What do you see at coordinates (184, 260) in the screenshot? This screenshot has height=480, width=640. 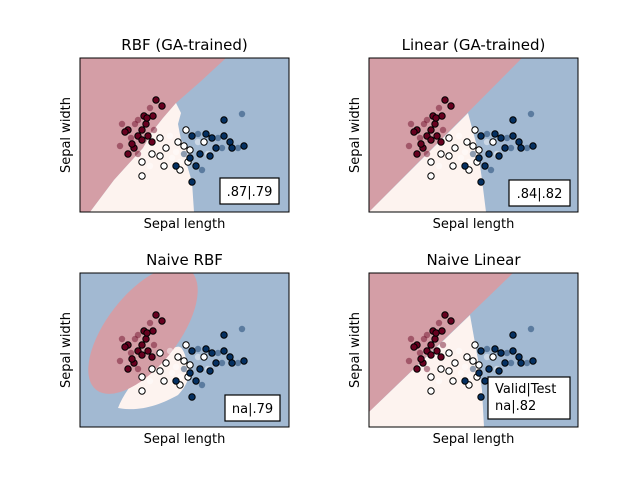 I see `panel-title: Naive RBF` at bounding box center [184, 260].